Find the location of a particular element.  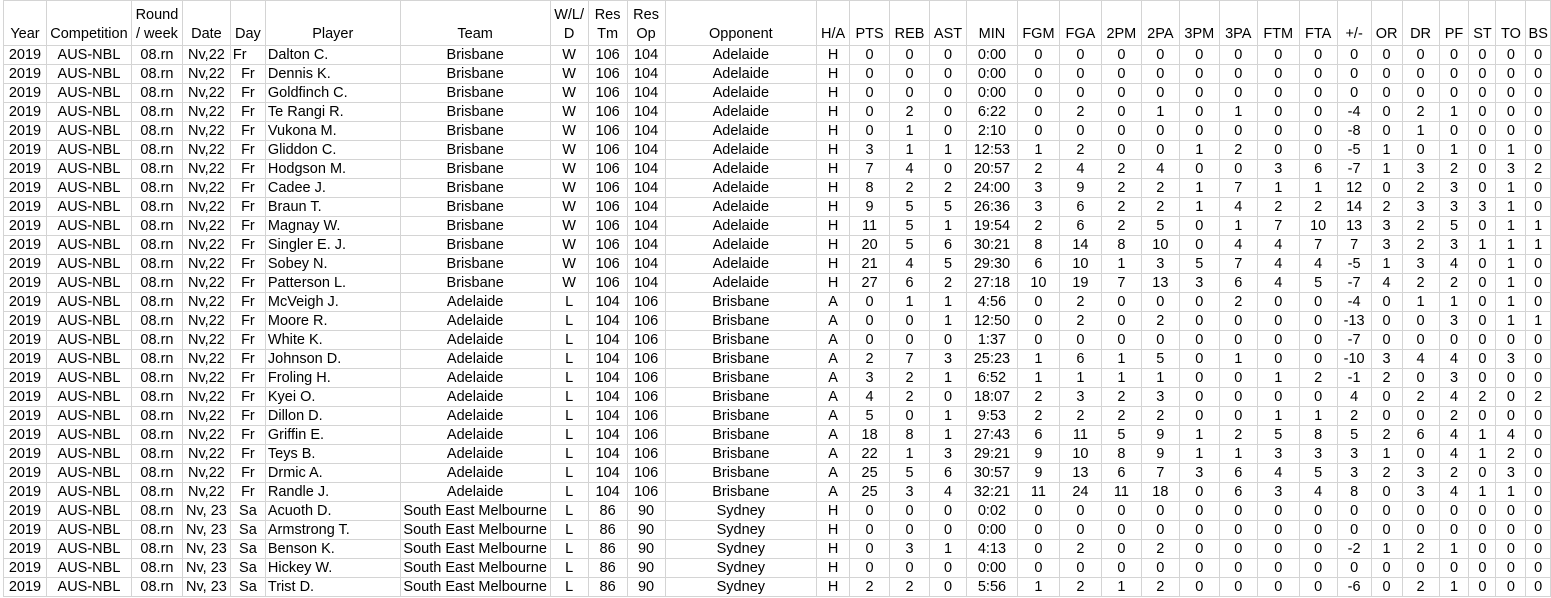

column-header: Round / week is located at coordinates (156, 23).